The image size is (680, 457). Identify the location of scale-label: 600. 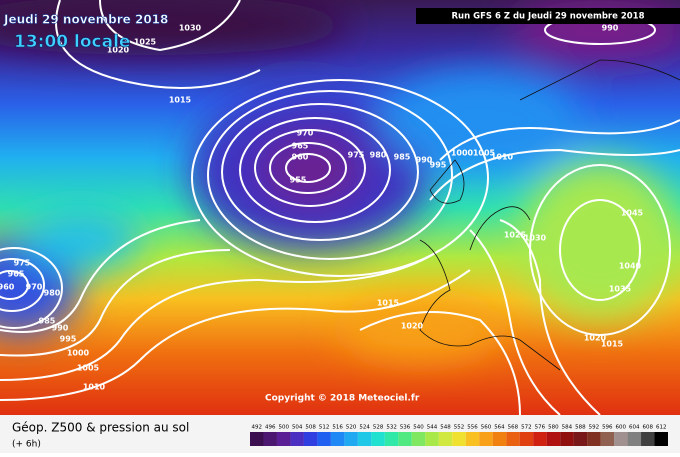
(621, 428).